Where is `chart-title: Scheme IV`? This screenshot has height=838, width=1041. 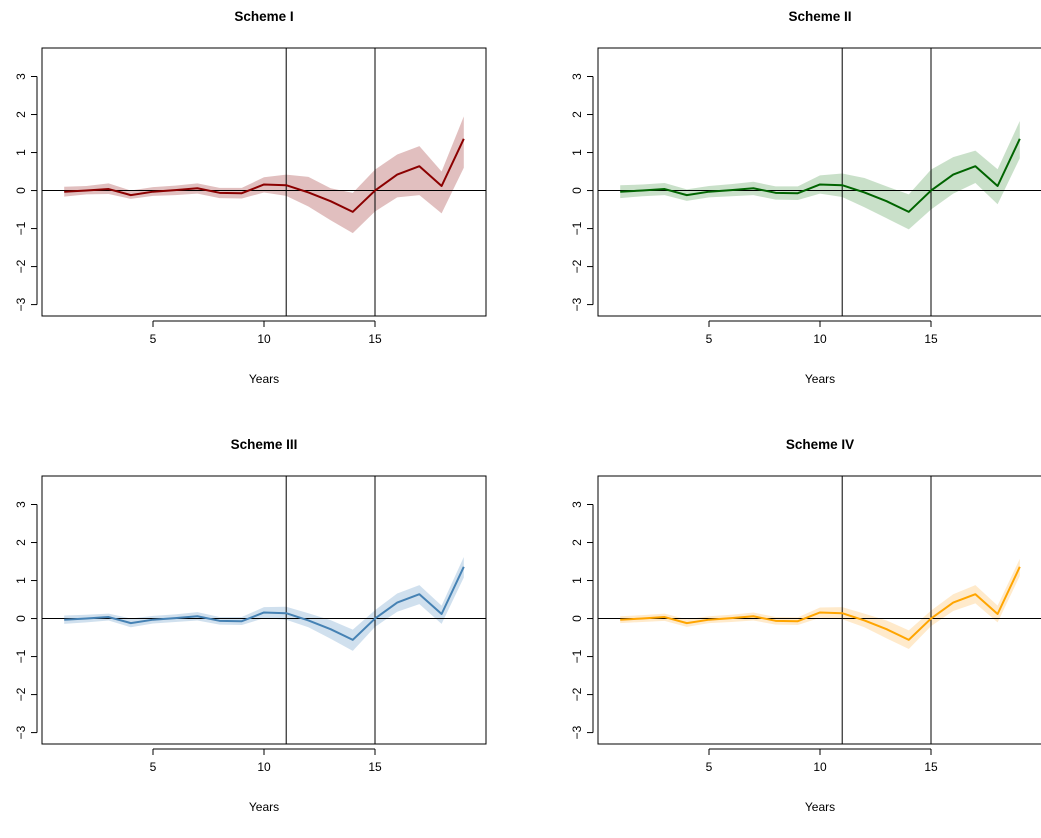 chart-title: Scheme IV is located at coordinates (820, 444).